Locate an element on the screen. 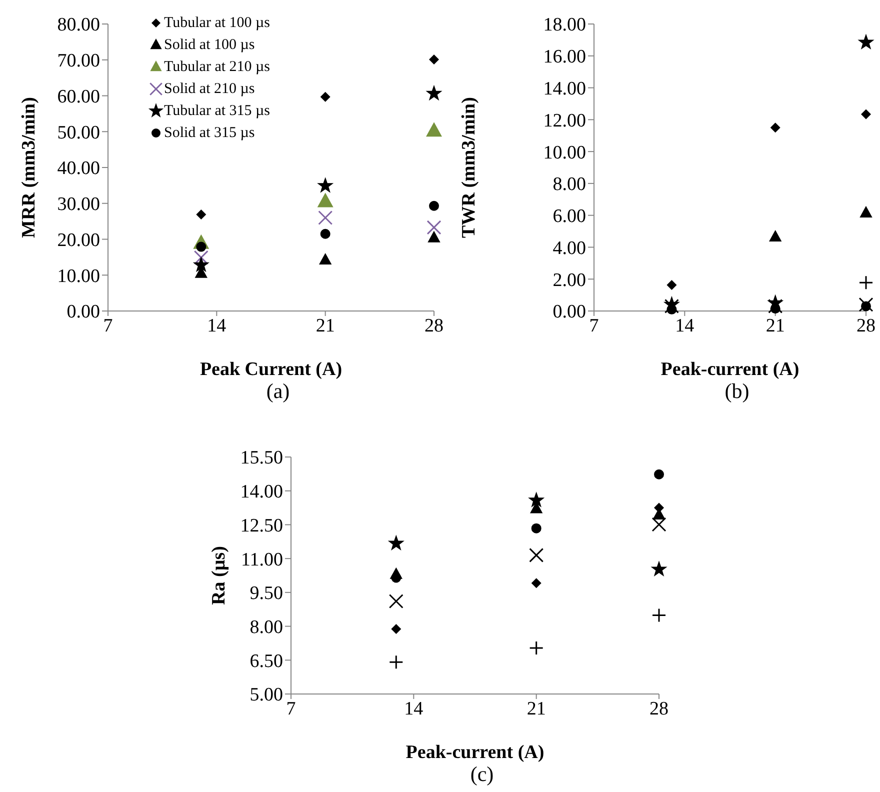 The width and height of the screenshot is (880, 792). y-axis-title: Ra (µs) is located at coordinates (219, 575).